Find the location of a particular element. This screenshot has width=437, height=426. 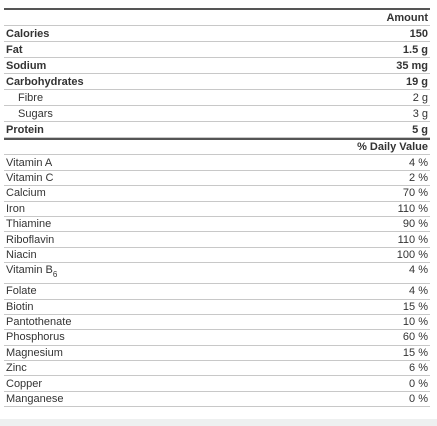

vitamin-label: Folate is located at coordinates (21, 291).